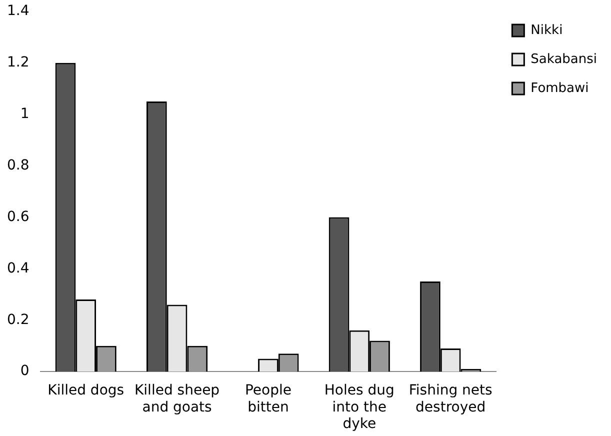 The height and width of the screenshot is (436, 611). Describe the element at coordinates (450, 399) in the screenshot. I see `x-tick-label: Fishing nets destroyed` at that location.